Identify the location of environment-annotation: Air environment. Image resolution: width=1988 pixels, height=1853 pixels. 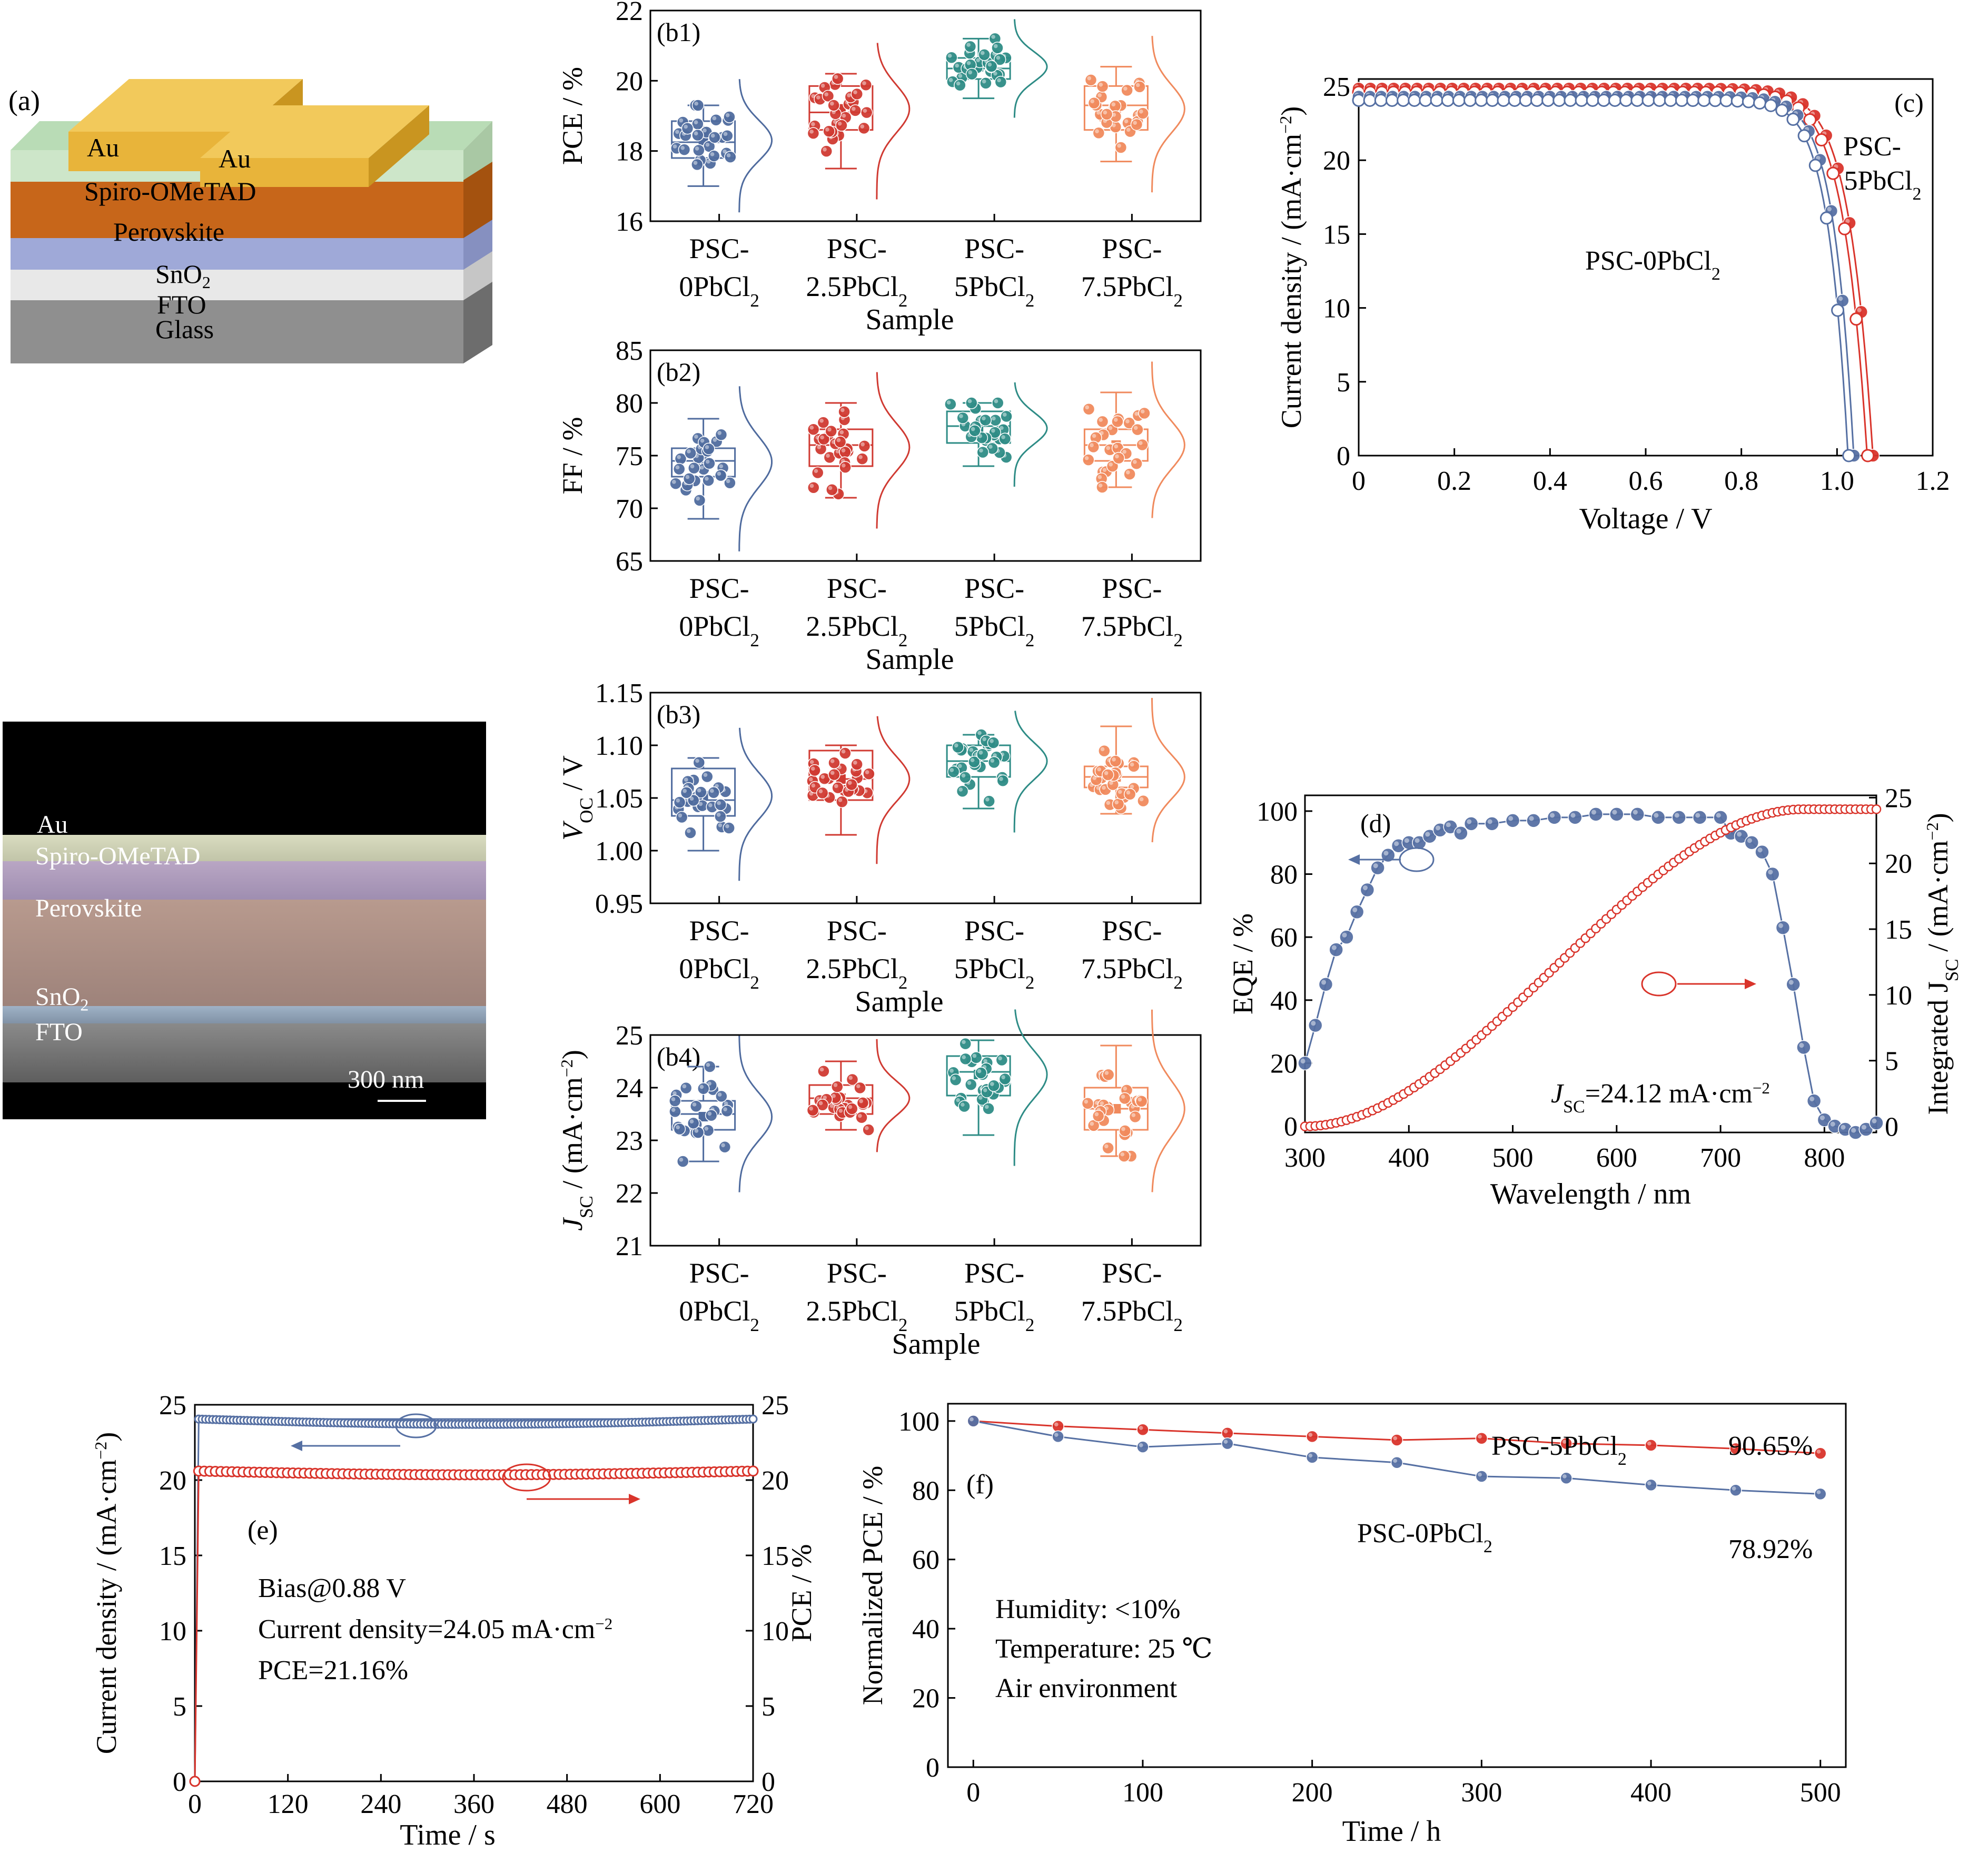
(1086, 1688).